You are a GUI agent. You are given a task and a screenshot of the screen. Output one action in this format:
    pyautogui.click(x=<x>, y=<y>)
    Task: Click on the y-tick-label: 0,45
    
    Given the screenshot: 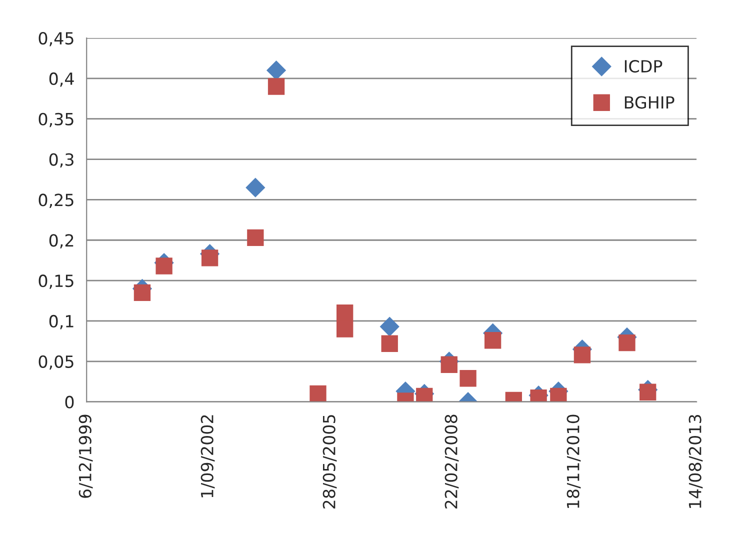 What is the action you would take?
    pyautogui.click(x=56, y=39)
    